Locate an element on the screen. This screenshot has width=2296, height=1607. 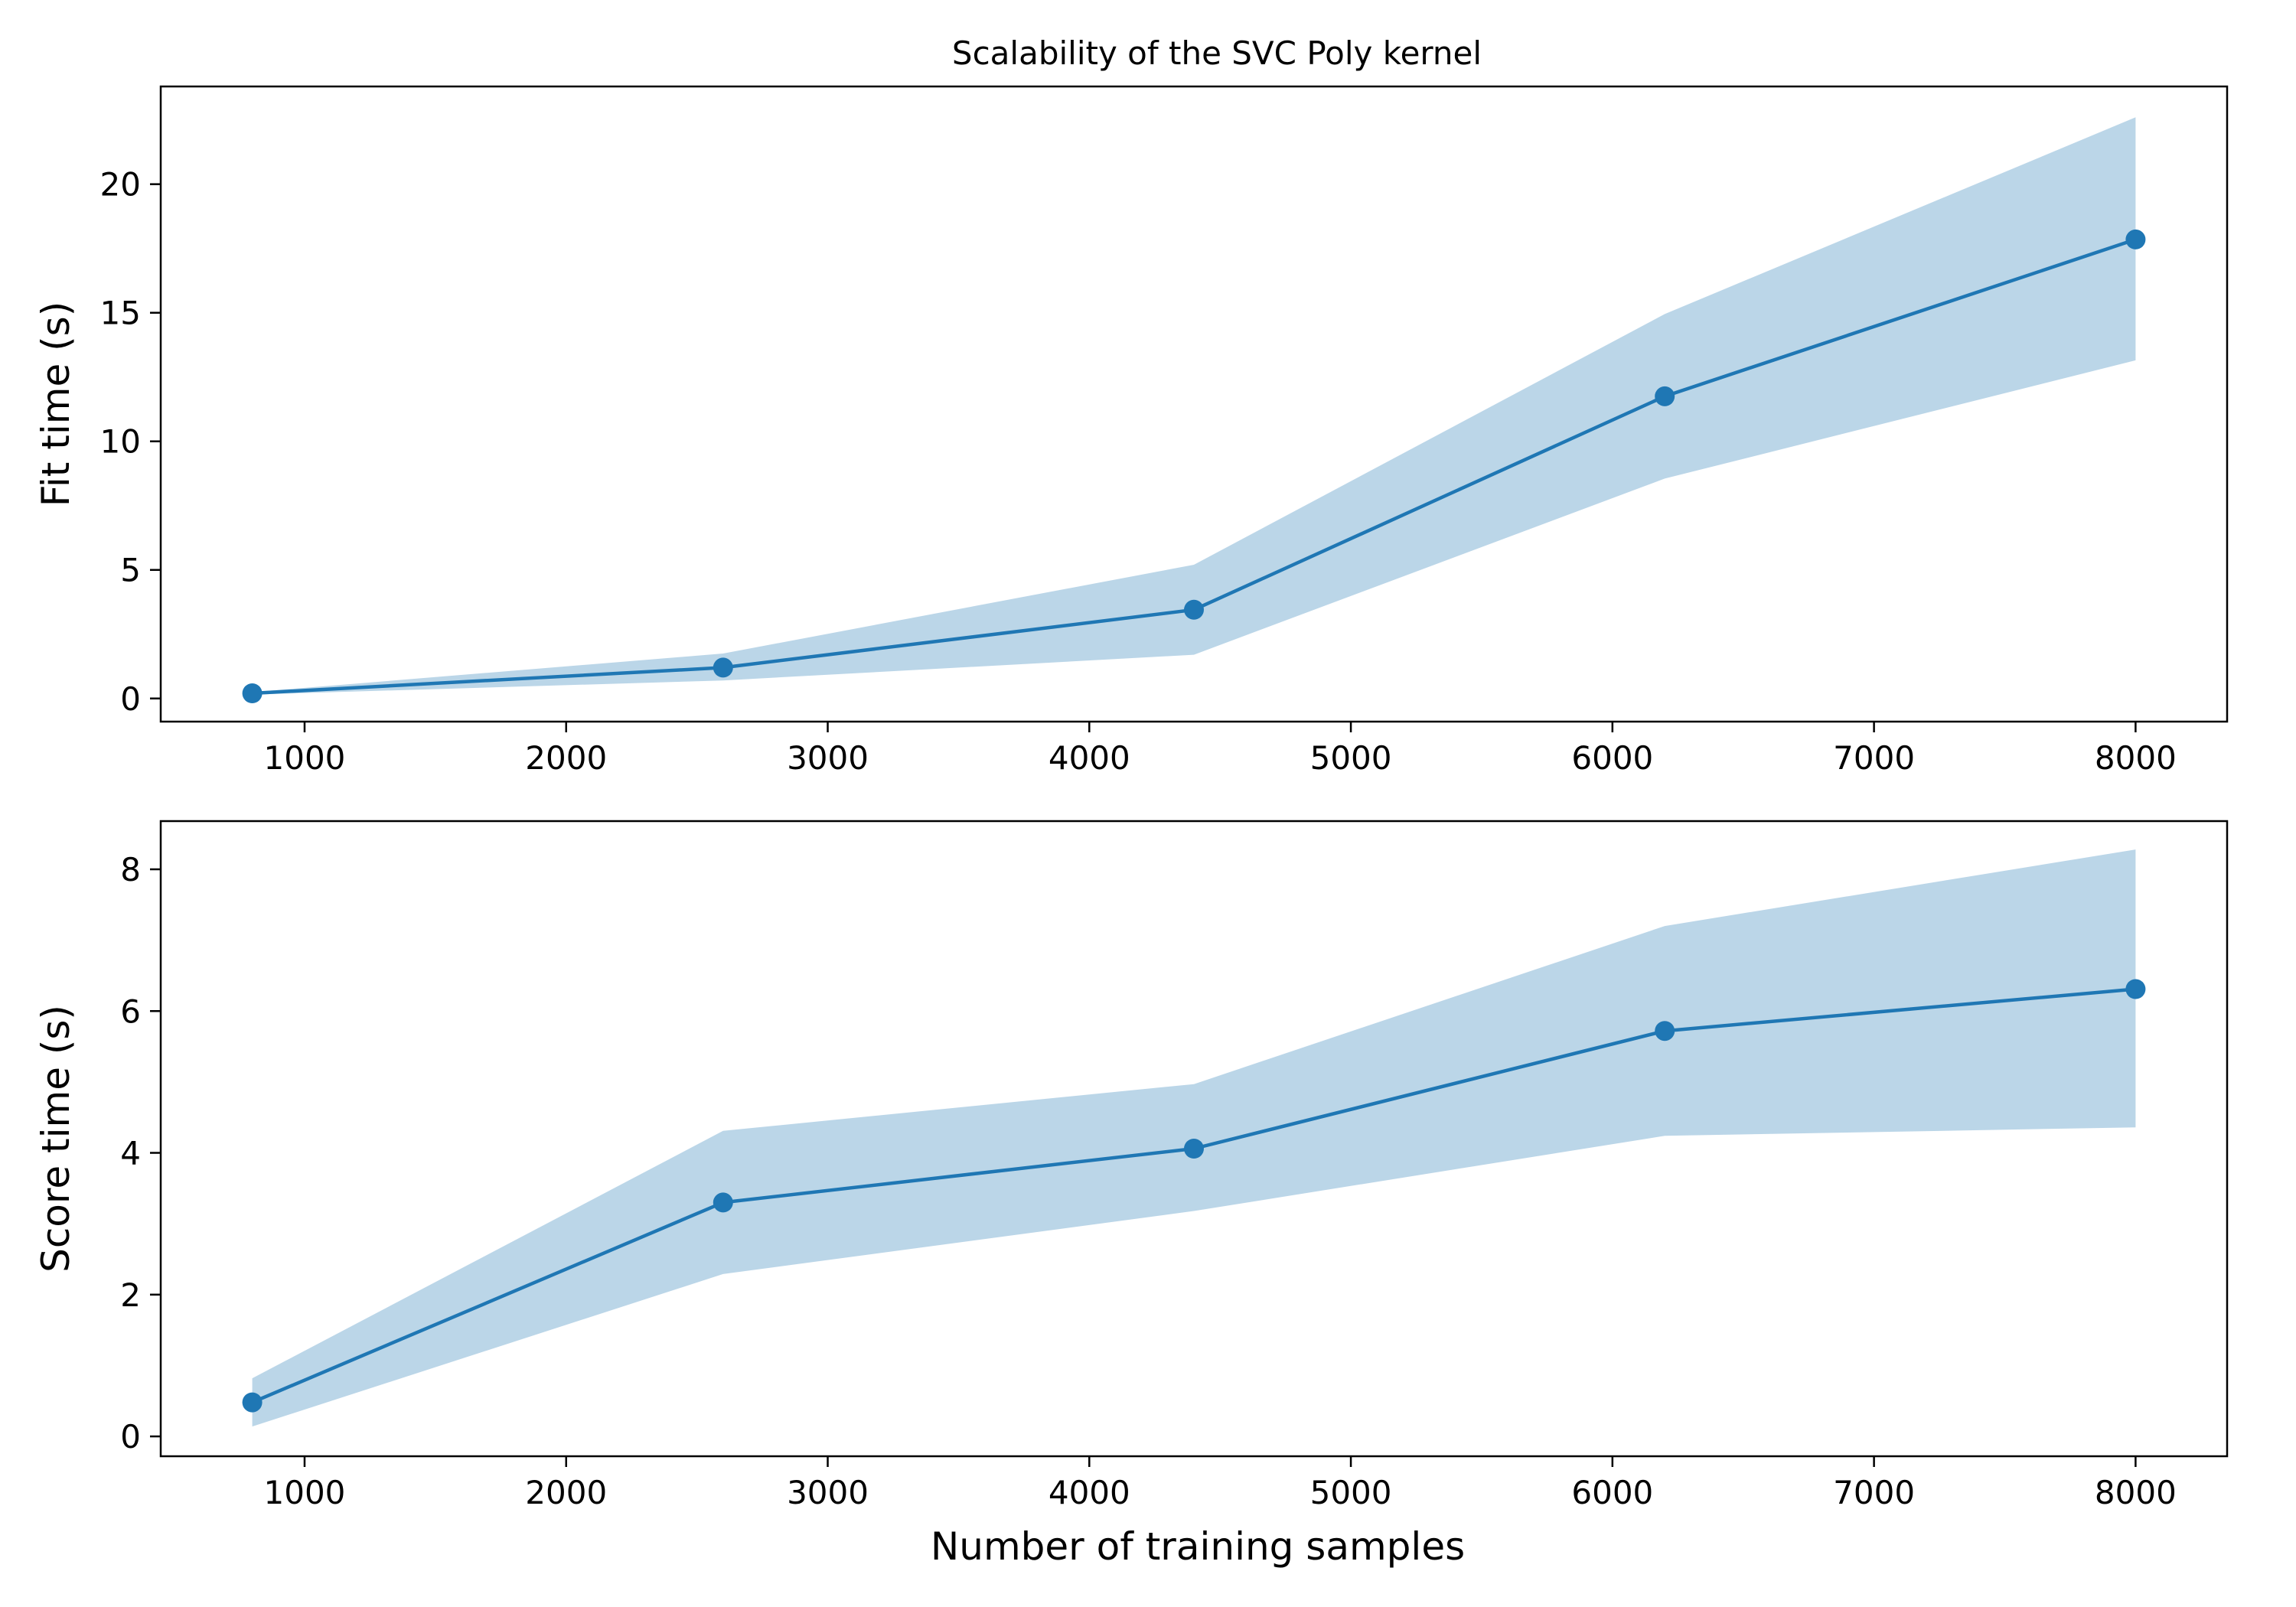
fit-y-tick-label: 5 is located at coordinates (130, 570).